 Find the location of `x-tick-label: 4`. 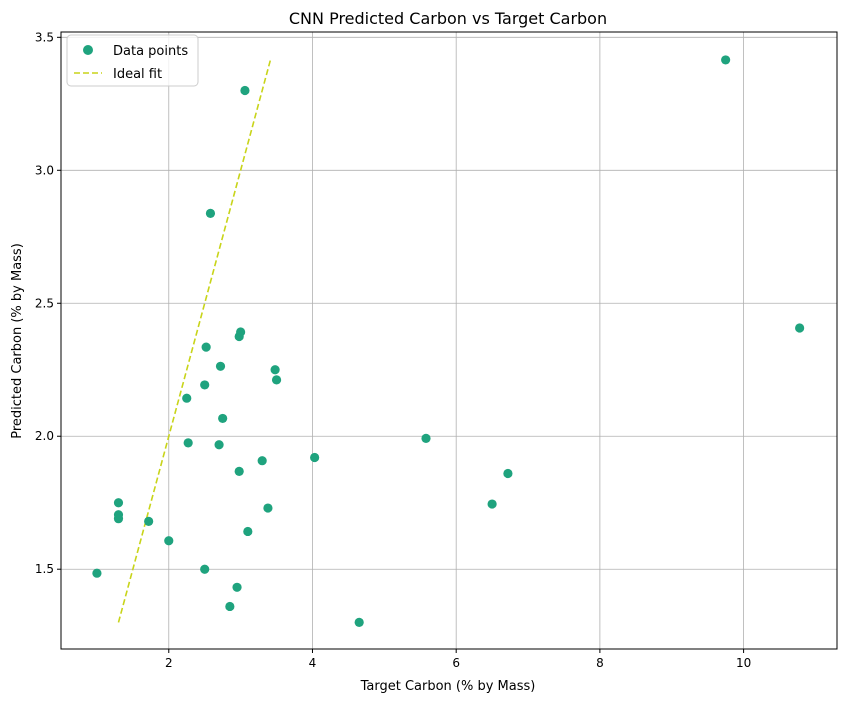

x-tick-label: 4 is located at coordinates (313, 663).